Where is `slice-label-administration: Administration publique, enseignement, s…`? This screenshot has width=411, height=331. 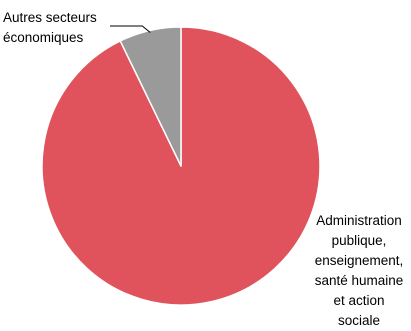 slice-label-administration: Administration publique, enseignement, s… is located at coordinates (359, 270).